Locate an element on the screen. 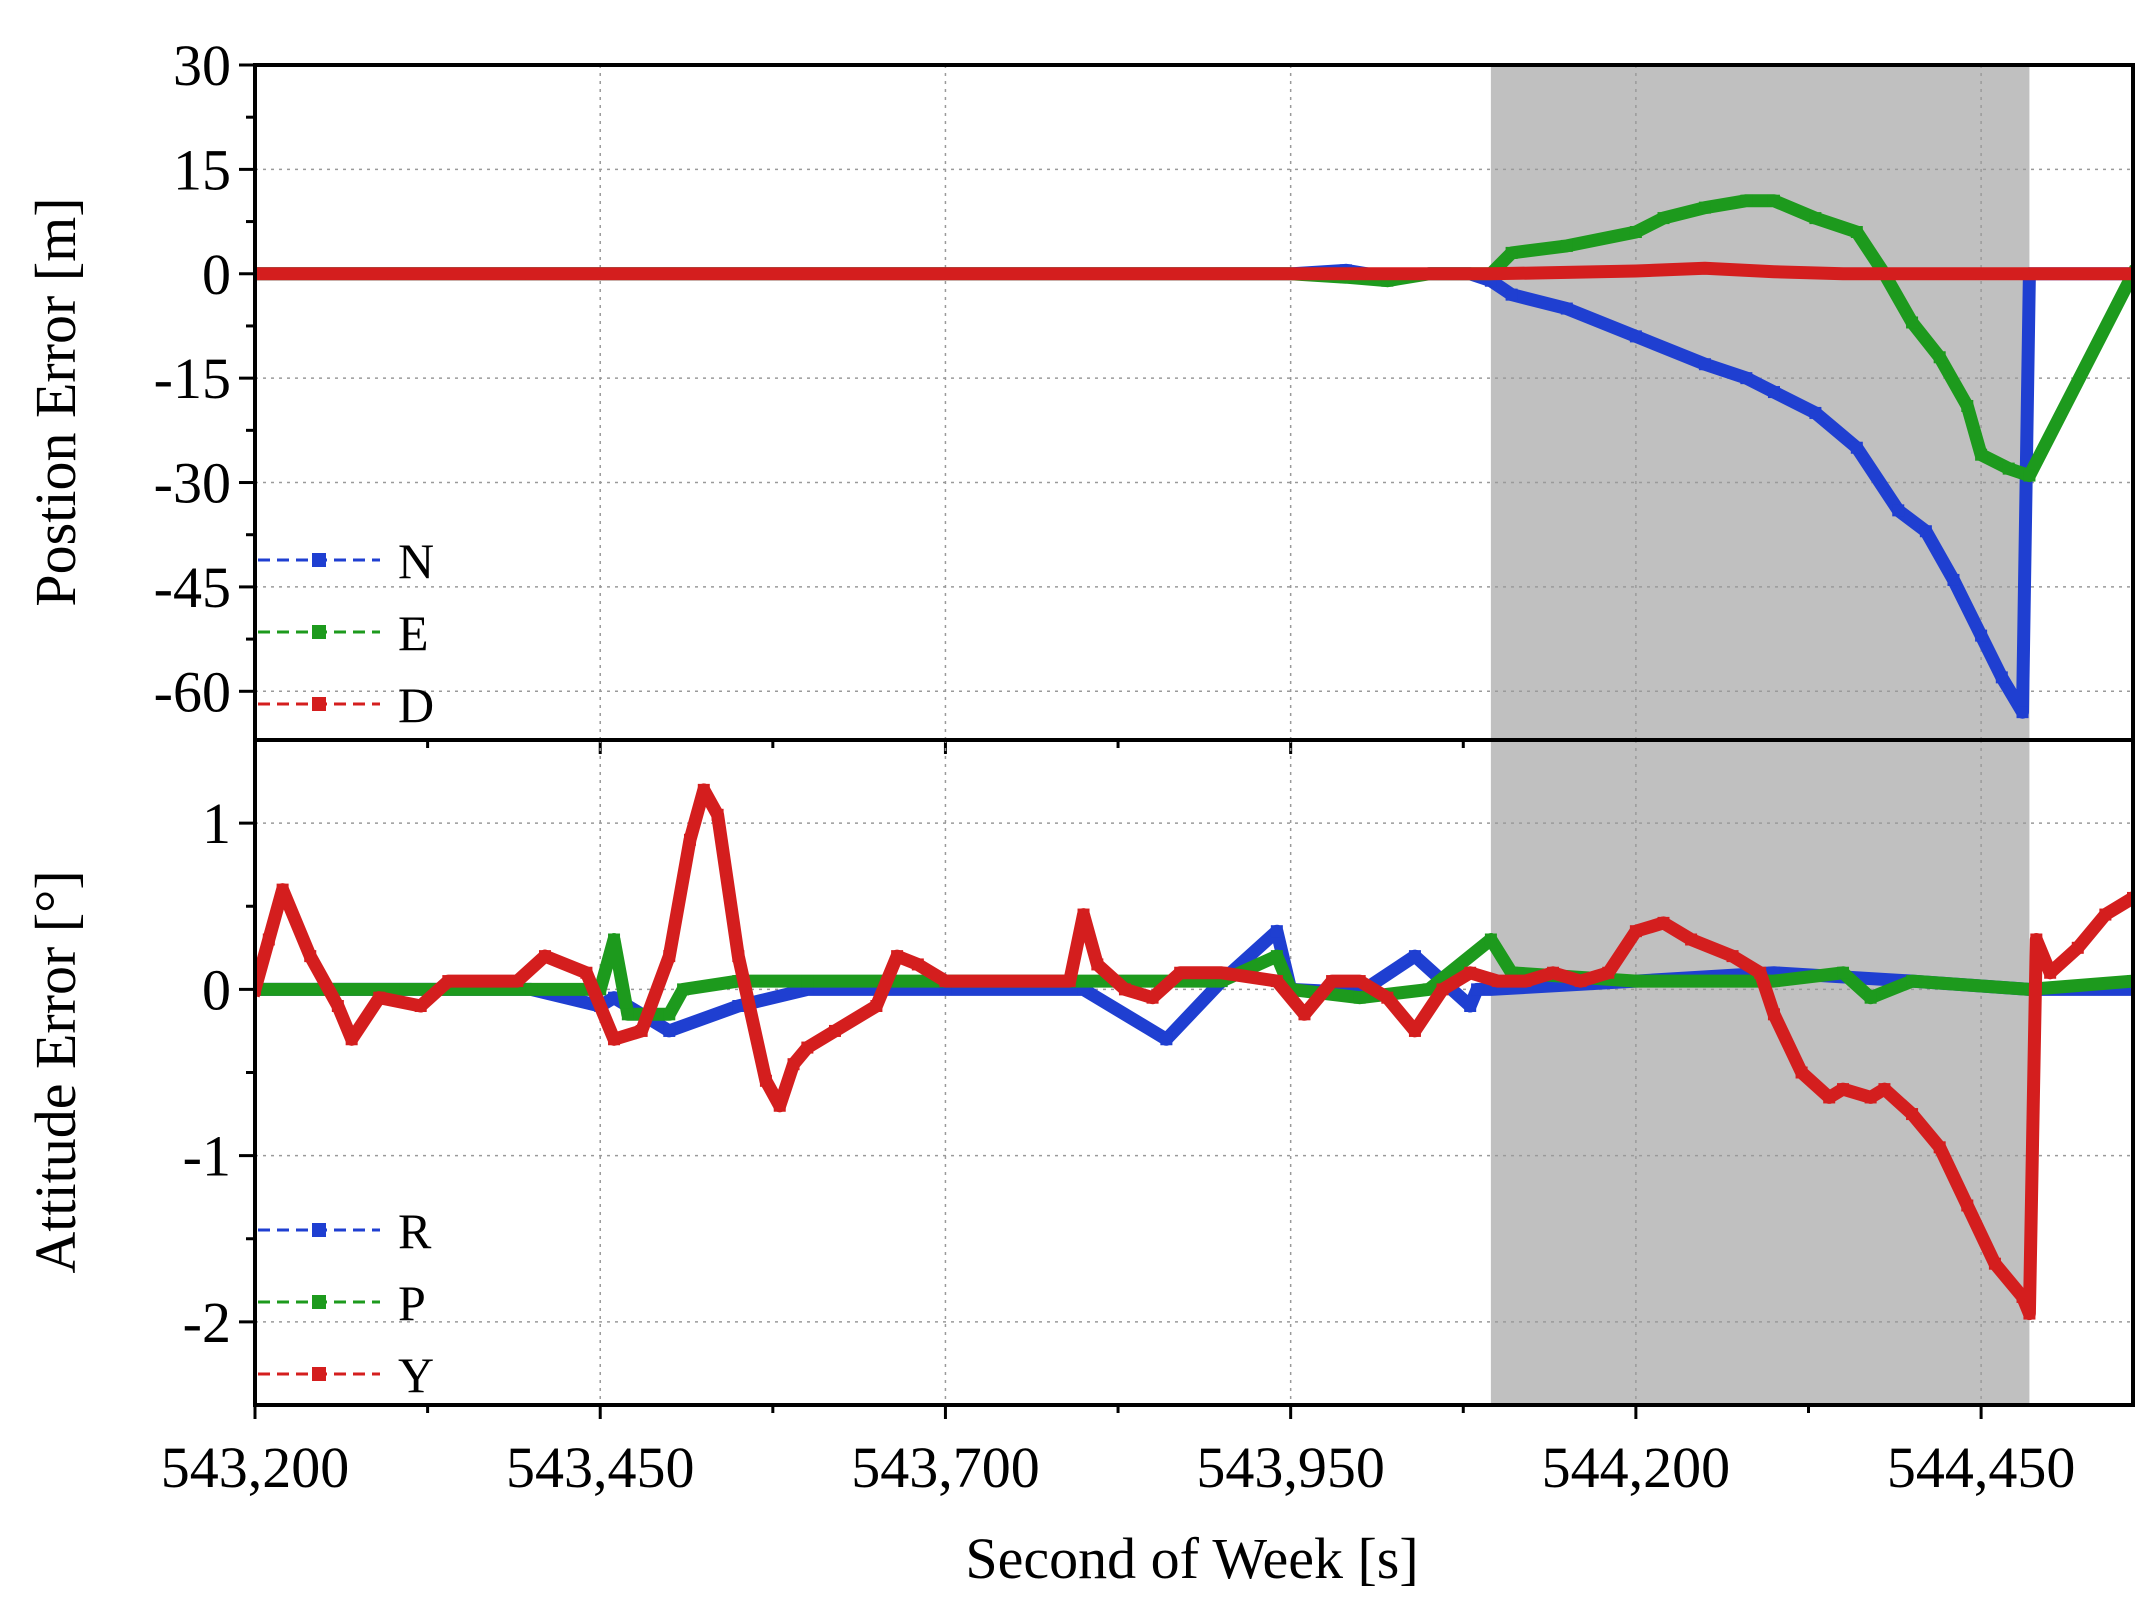 The width and height of the screenshot is (2153, 1615). y-tick-label: 0 is located at coordinates (216, 274).